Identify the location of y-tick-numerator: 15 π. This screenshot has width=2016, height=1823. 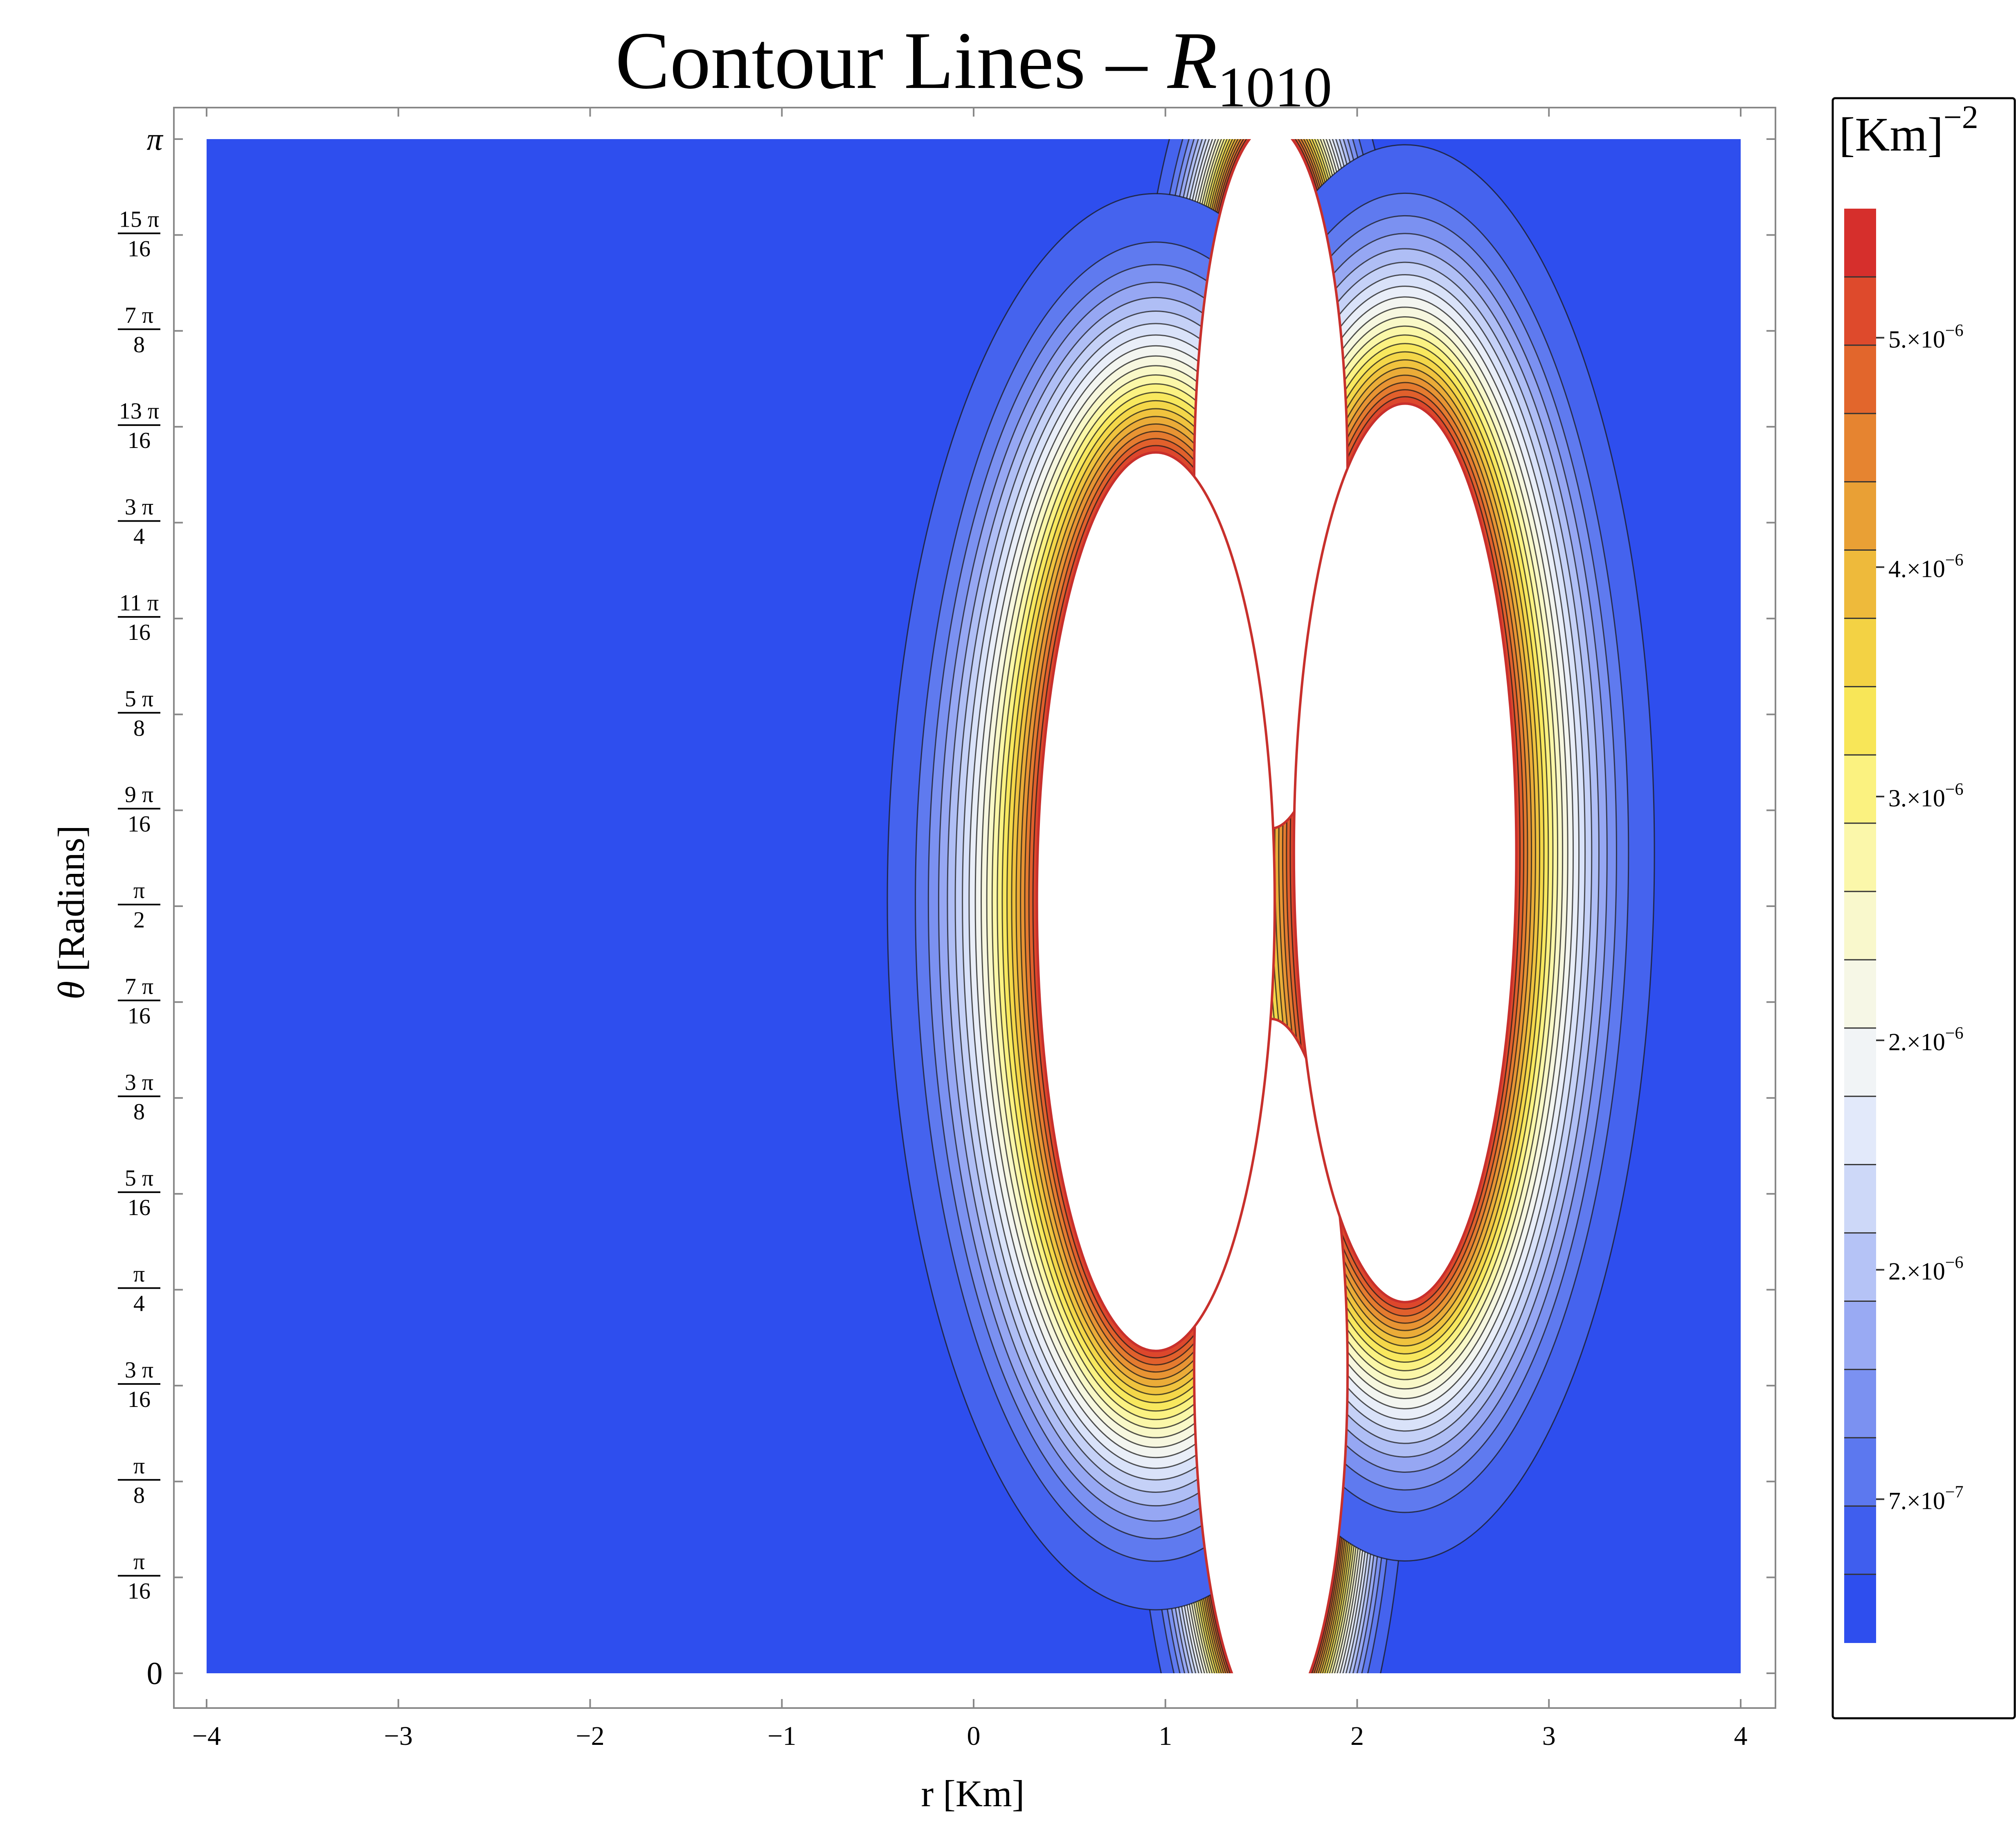
(139, 219).